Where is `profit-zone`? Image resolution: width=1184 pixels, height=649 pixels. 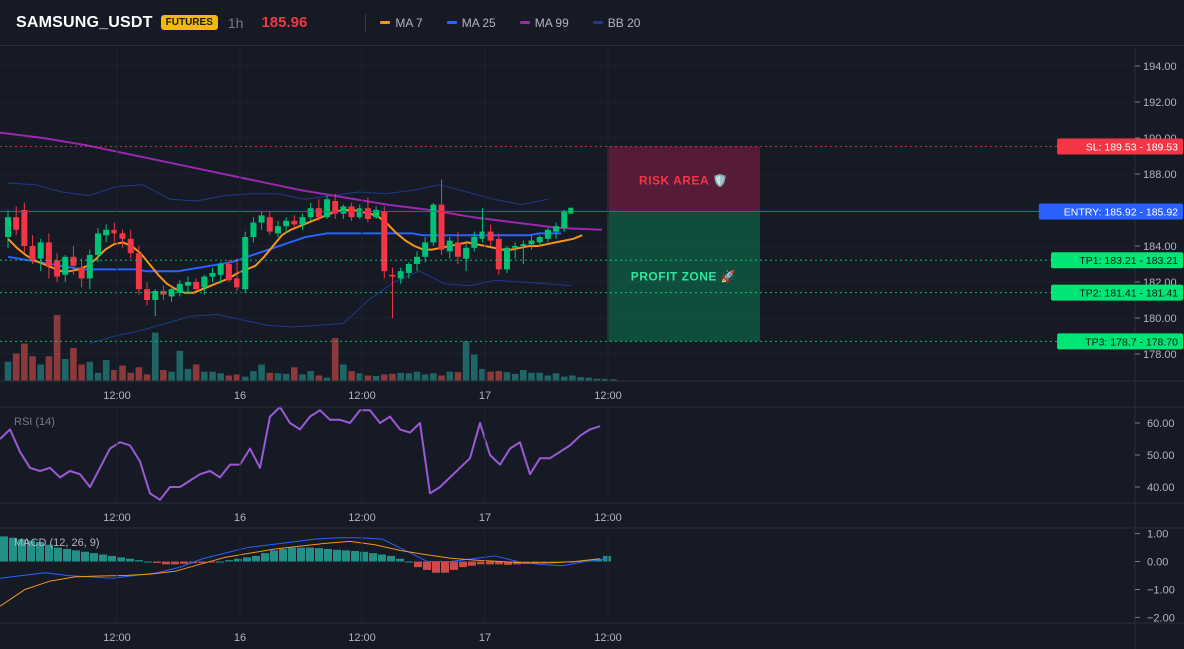 profit-zone is located at coordinates (683, 276).